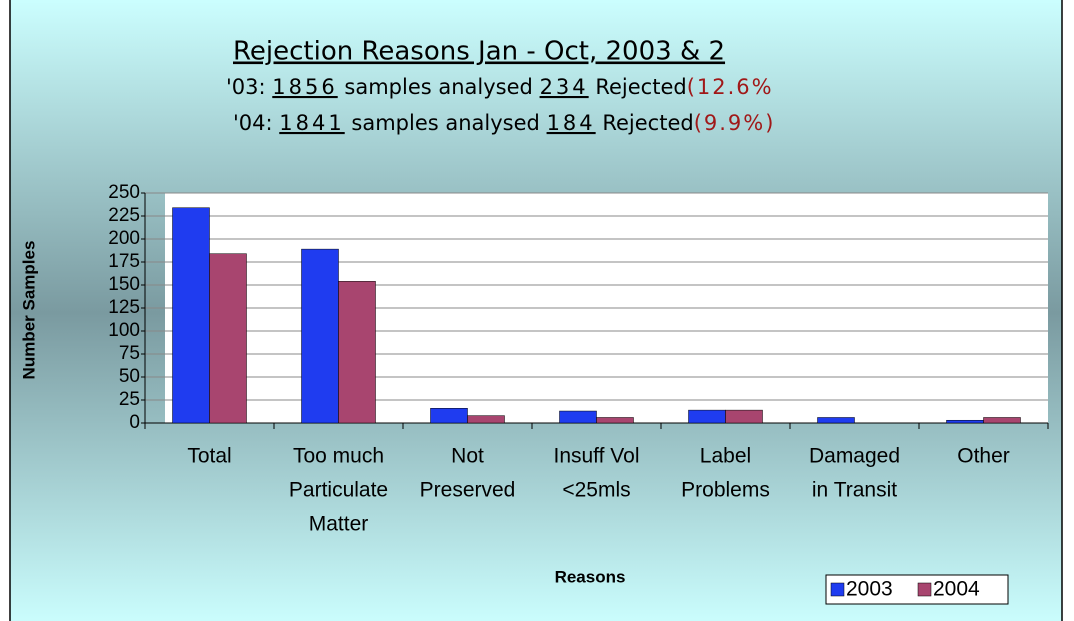 Image resolution: width=1074 pixels, height=621 pixels. Describe the element at coordinates (956, 589) in the screenshot. I see `legend-label: 2004` at that location.